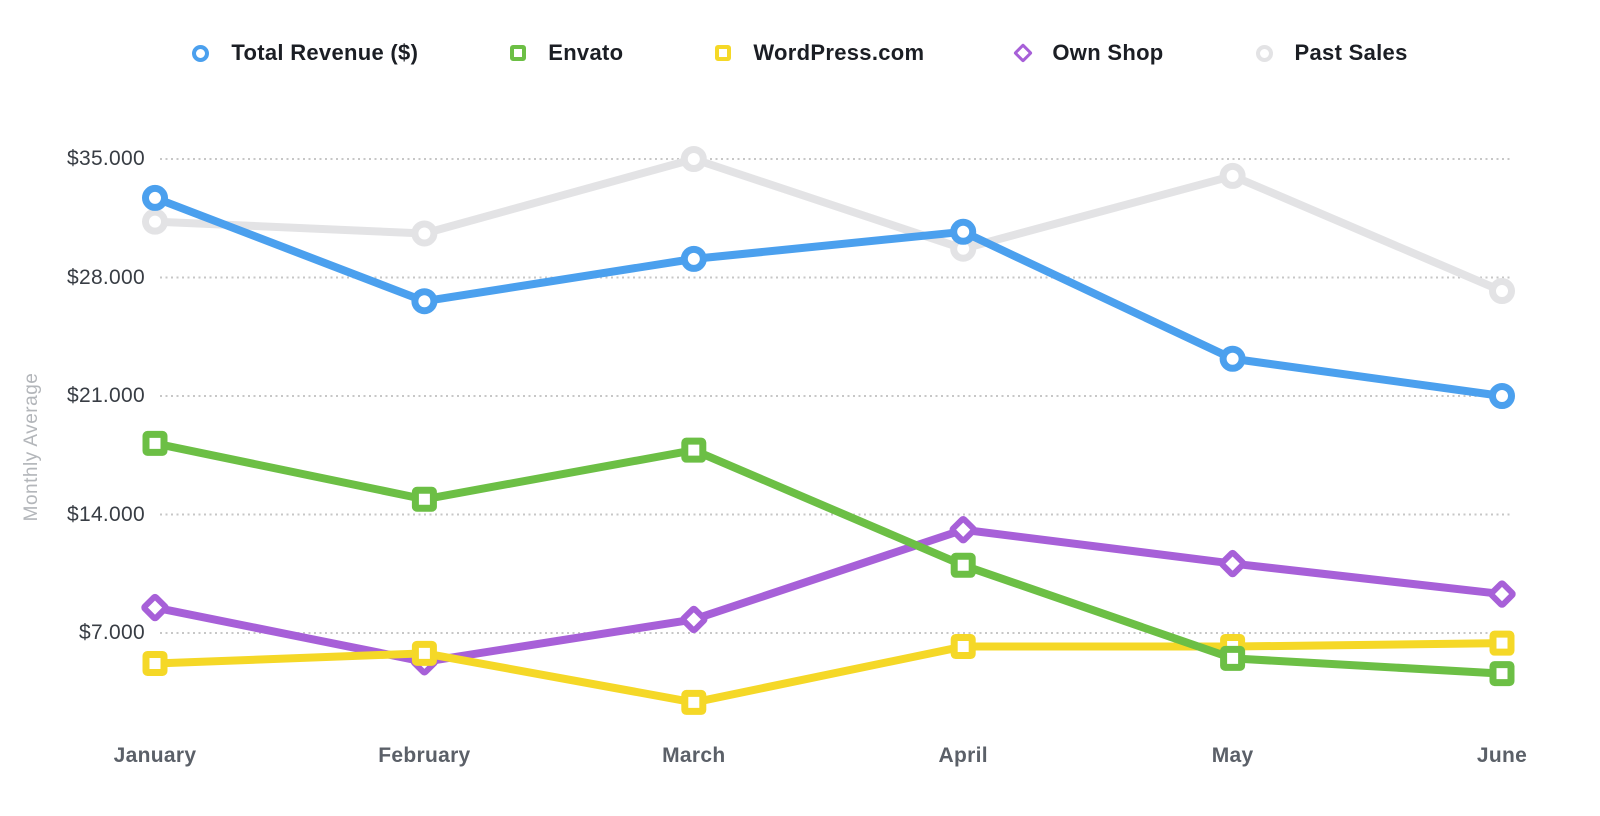 This screenshot has height=816, width=1600. I want to click on legend-item-own-shop: Own Shop, so click(1088, 53).